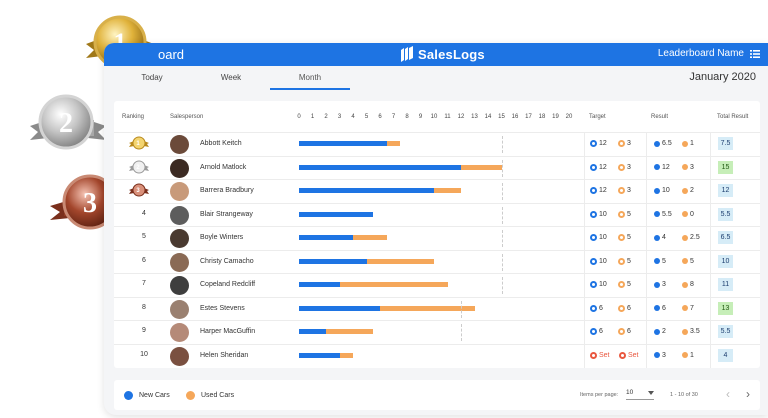 This screenshot has width=768, height=418. I want to click on legend-used-dot, so click(190, 395).